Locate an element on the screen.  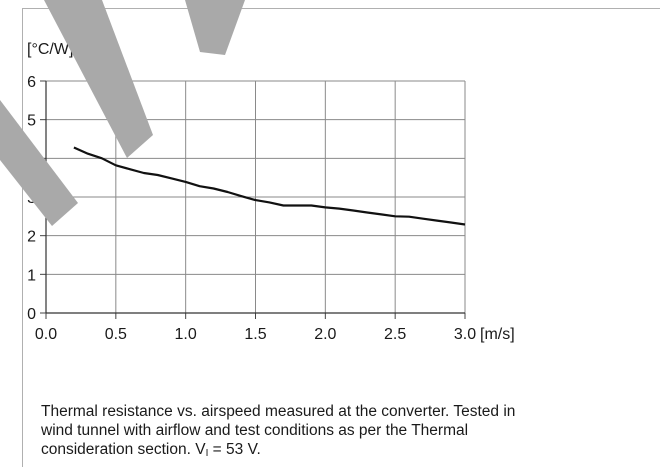
frame-left-border is located at coordinates (22, 237).